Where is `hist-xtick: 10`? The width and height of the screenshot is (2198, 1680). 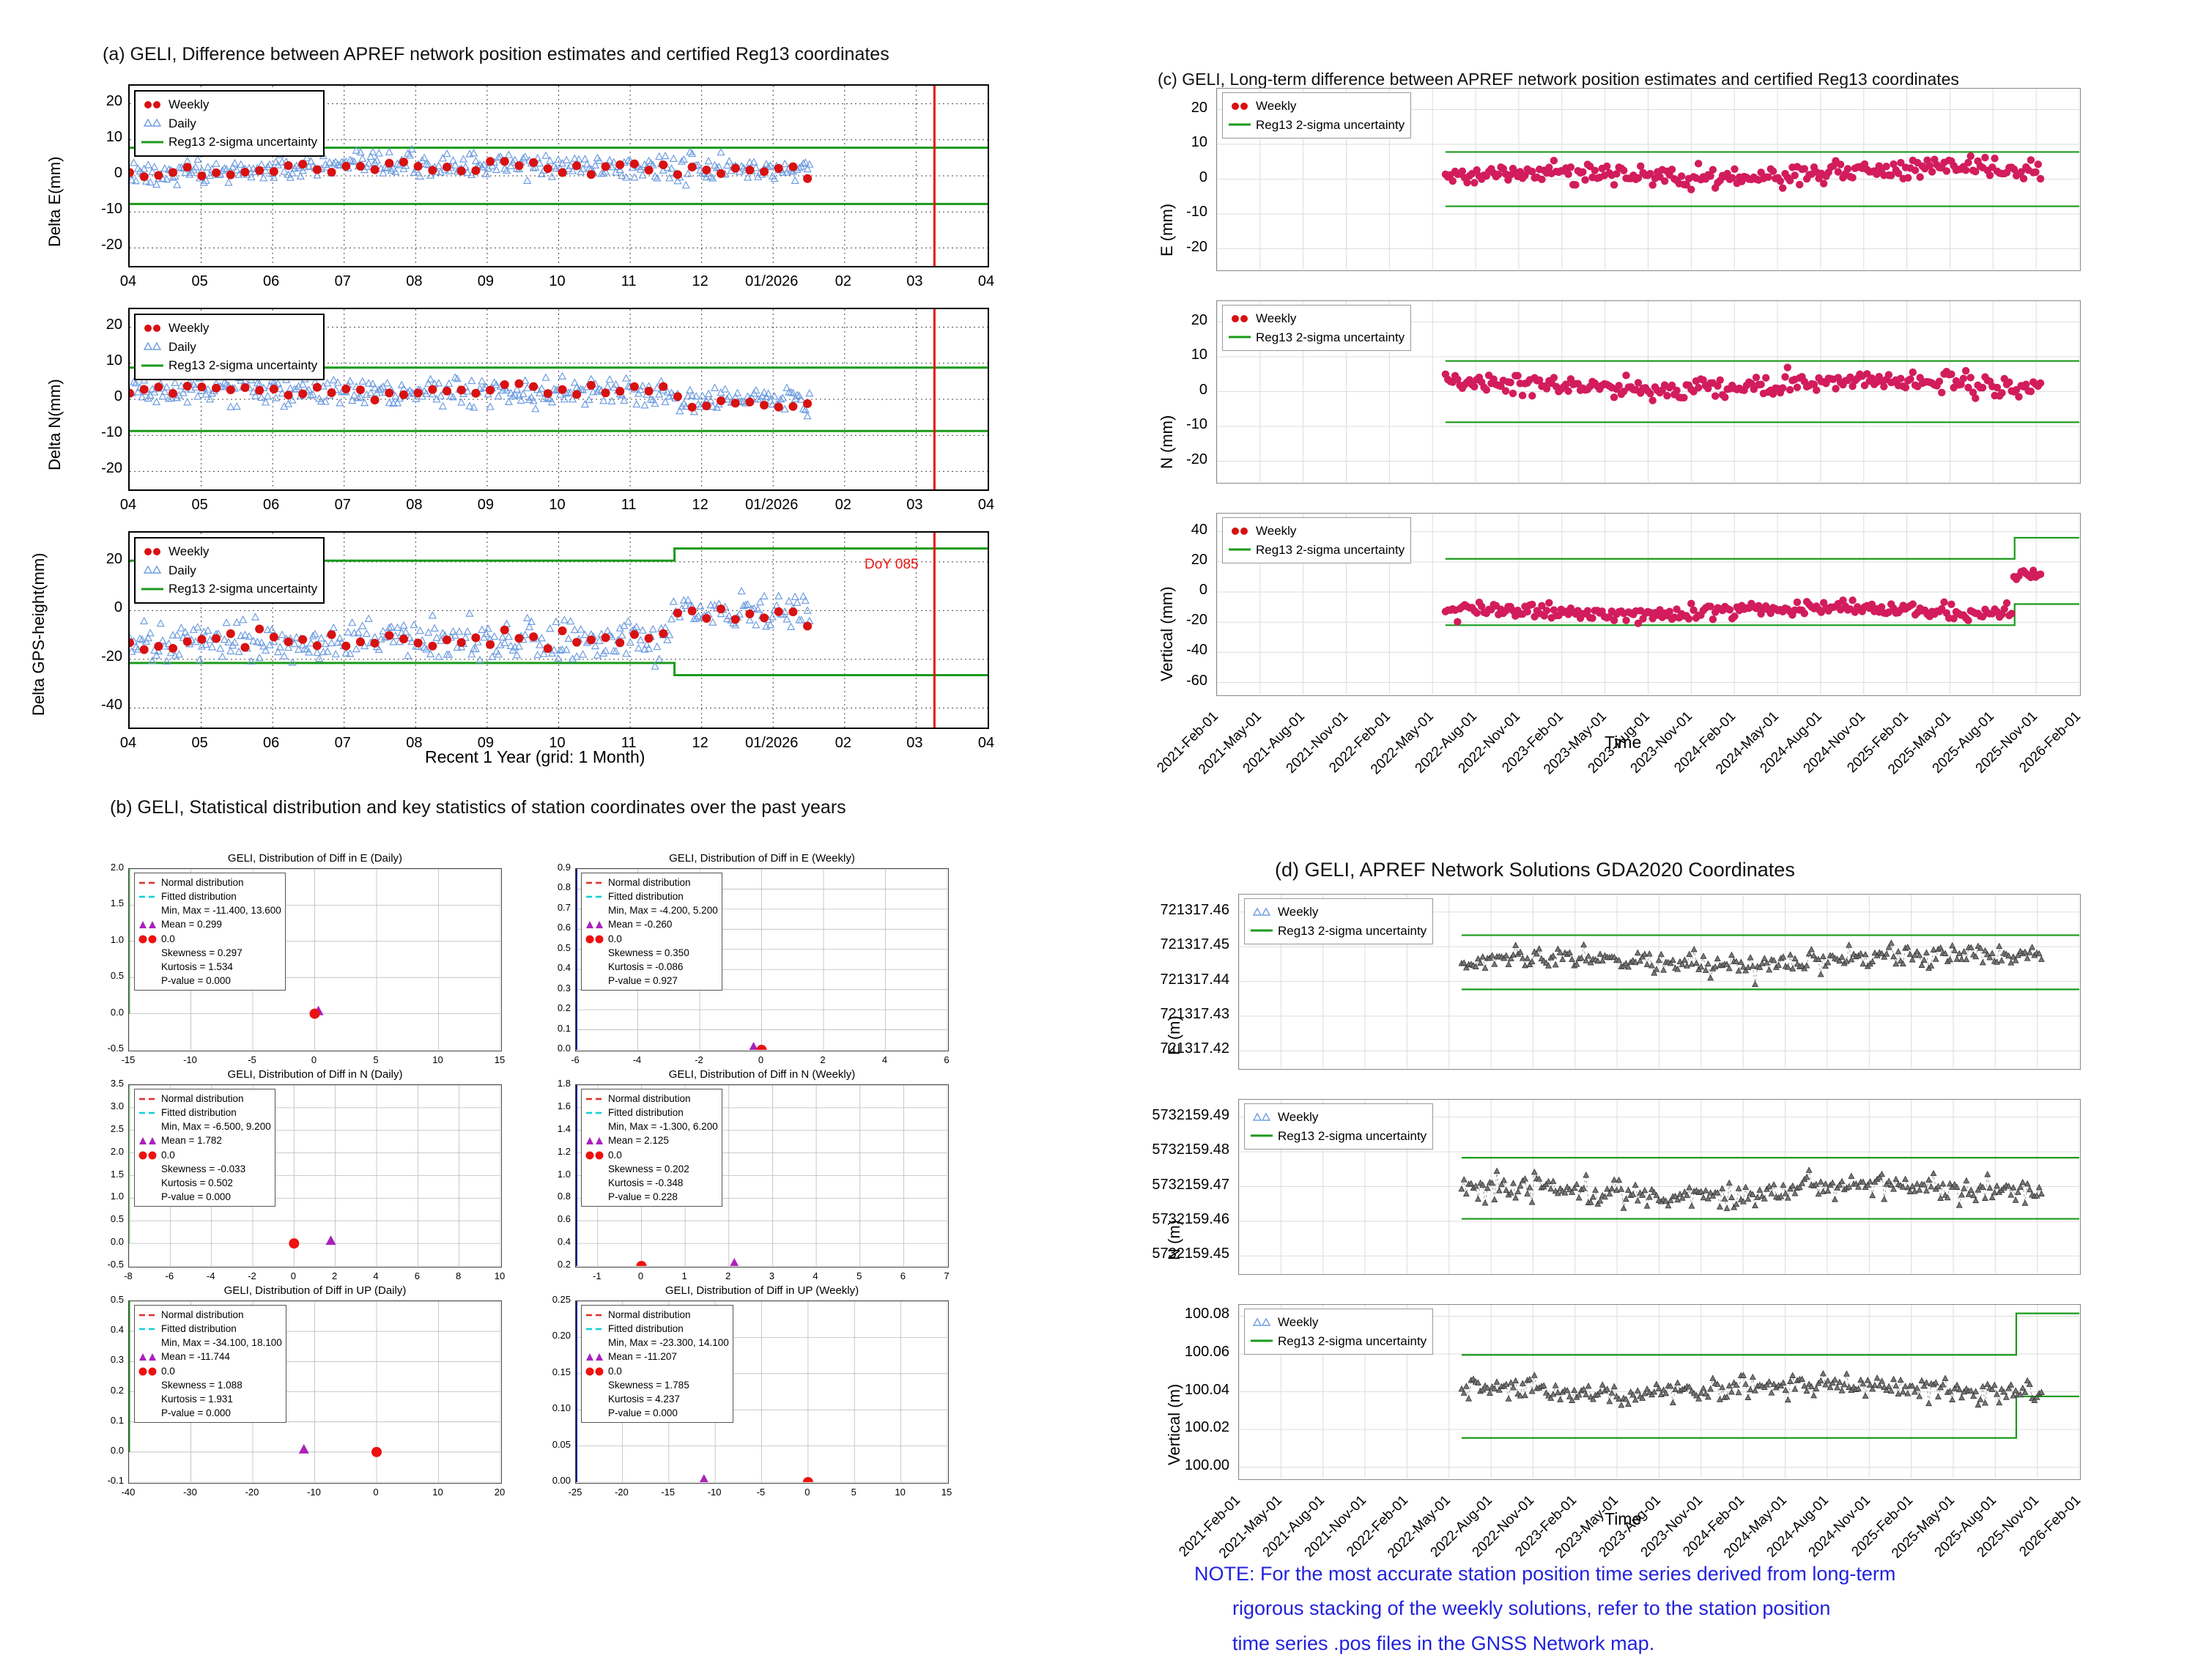
hist-xtick: 10 is located at coordinates (437, 1059).